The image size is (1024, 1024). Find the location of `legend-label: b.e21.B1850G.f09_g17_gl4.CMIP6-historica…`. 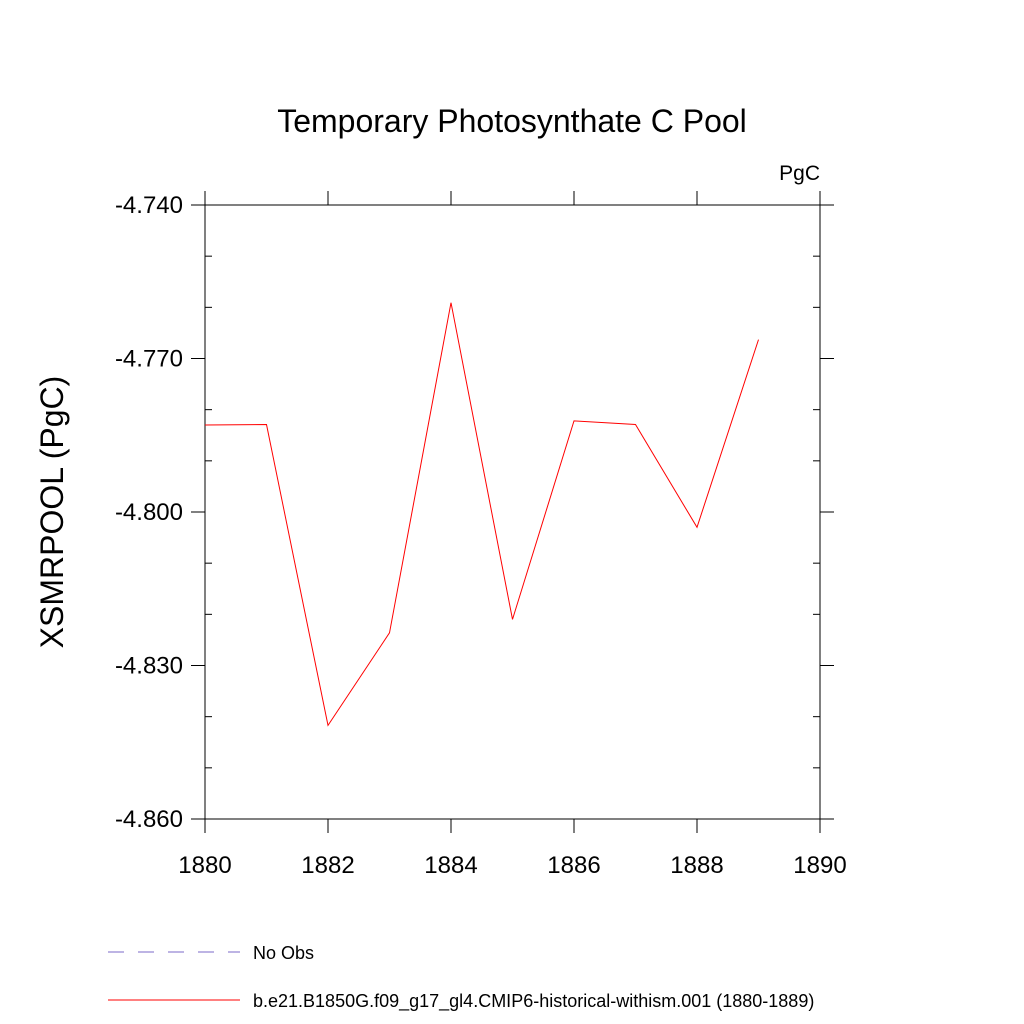

legend-label: b.e21.B1850G.f09_g17_gl4.CMIP6-historica… is located at coordinates (533, 1001).